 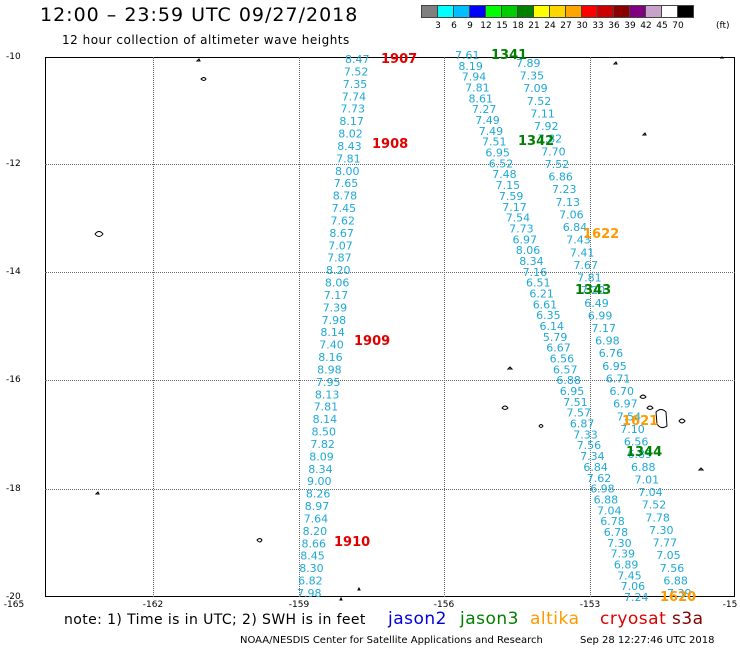 What do you see at coordinates (640, 421) in the screenshot?
I see `pass-time-label: 1621` at bounding box center [640, 421].